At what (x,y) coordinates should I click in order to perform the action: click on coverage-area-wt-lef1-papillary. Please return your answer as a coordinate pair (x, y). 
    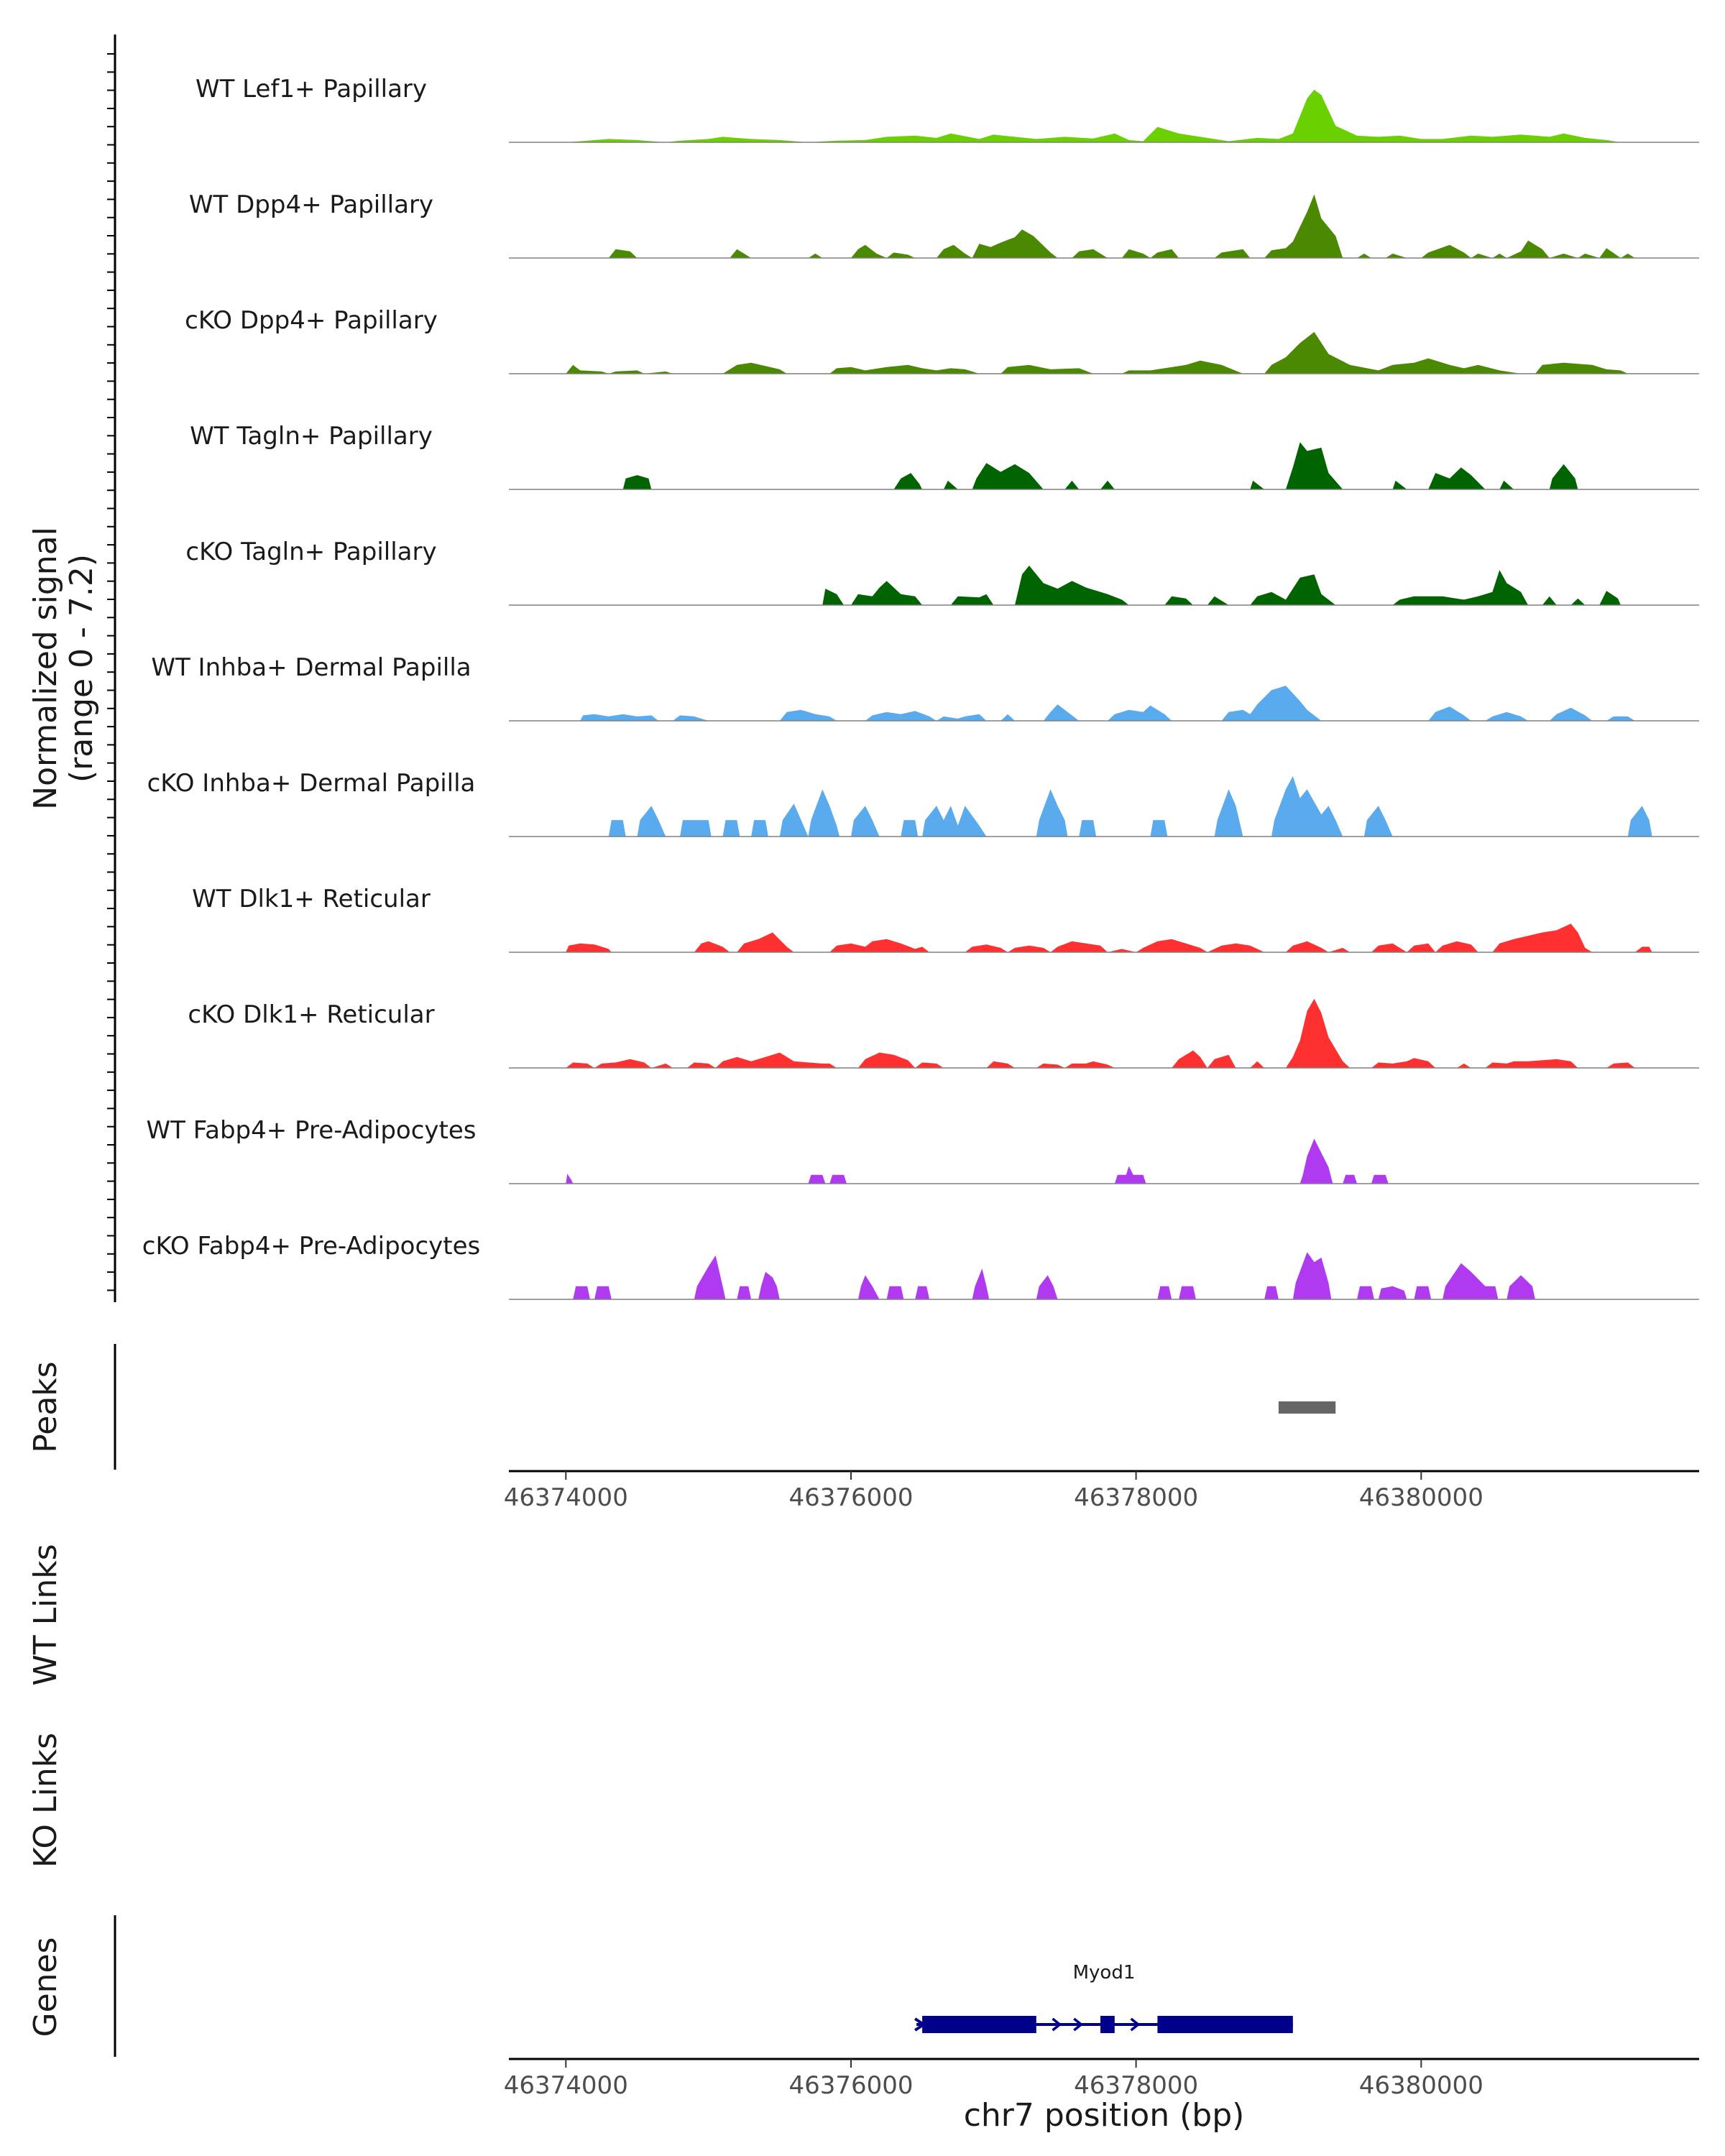
    Looking at the image, I should click on (1093, 116).